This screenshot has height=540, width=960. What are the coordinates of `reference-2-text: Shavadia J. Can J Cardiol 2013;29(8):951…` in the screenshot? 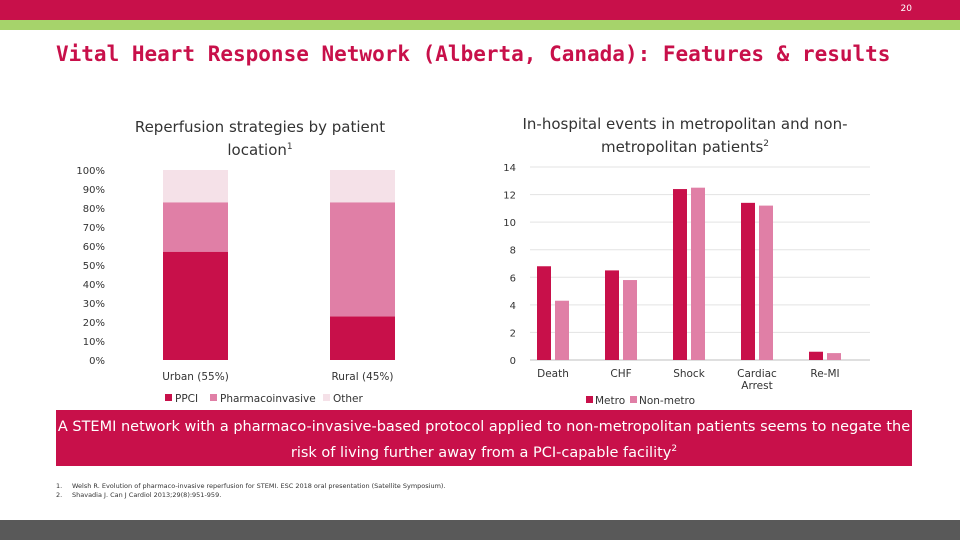 It's located at (147, 495).